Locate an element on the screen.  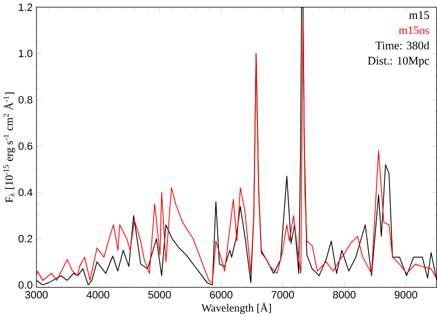
y-tick-label: 0.8 is located at coordinates (25, 100).